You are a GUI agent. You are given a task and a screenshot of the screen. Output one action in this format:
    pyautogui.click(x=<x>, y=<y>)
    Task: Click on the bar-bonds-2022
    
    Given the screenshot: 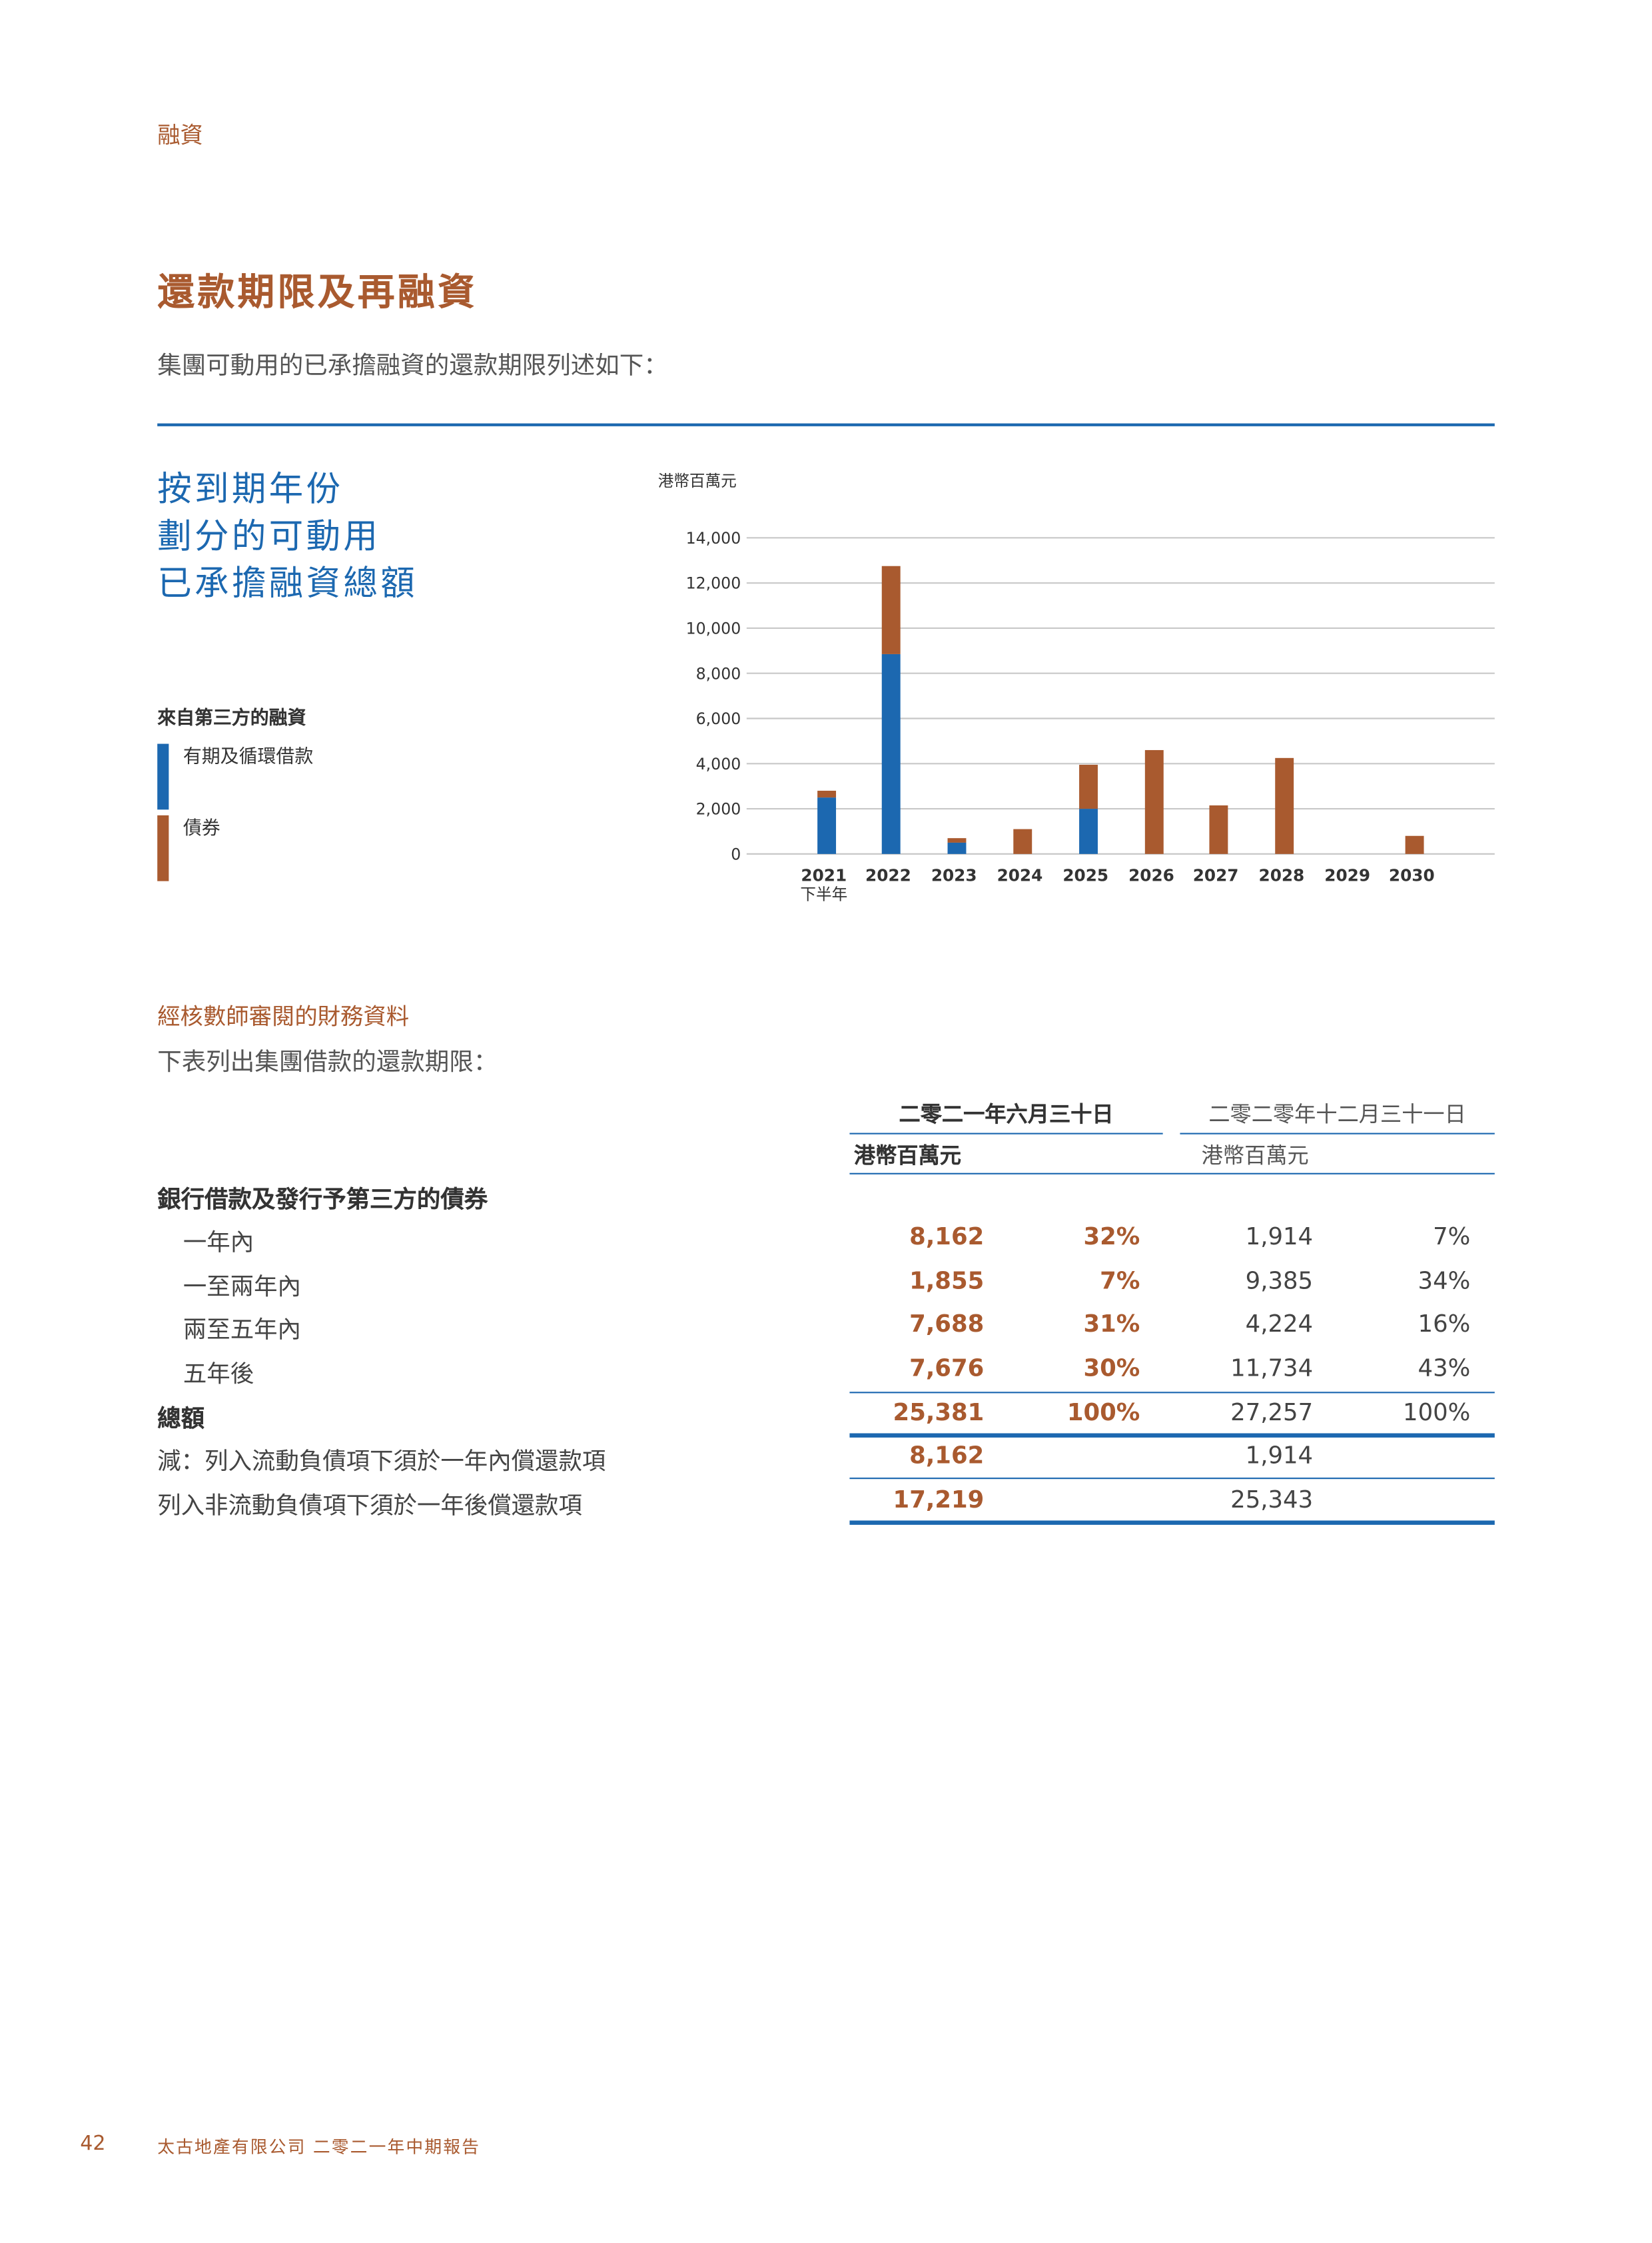 What is the action you would take?
    pyautogui.click(x=891, y=610)
    